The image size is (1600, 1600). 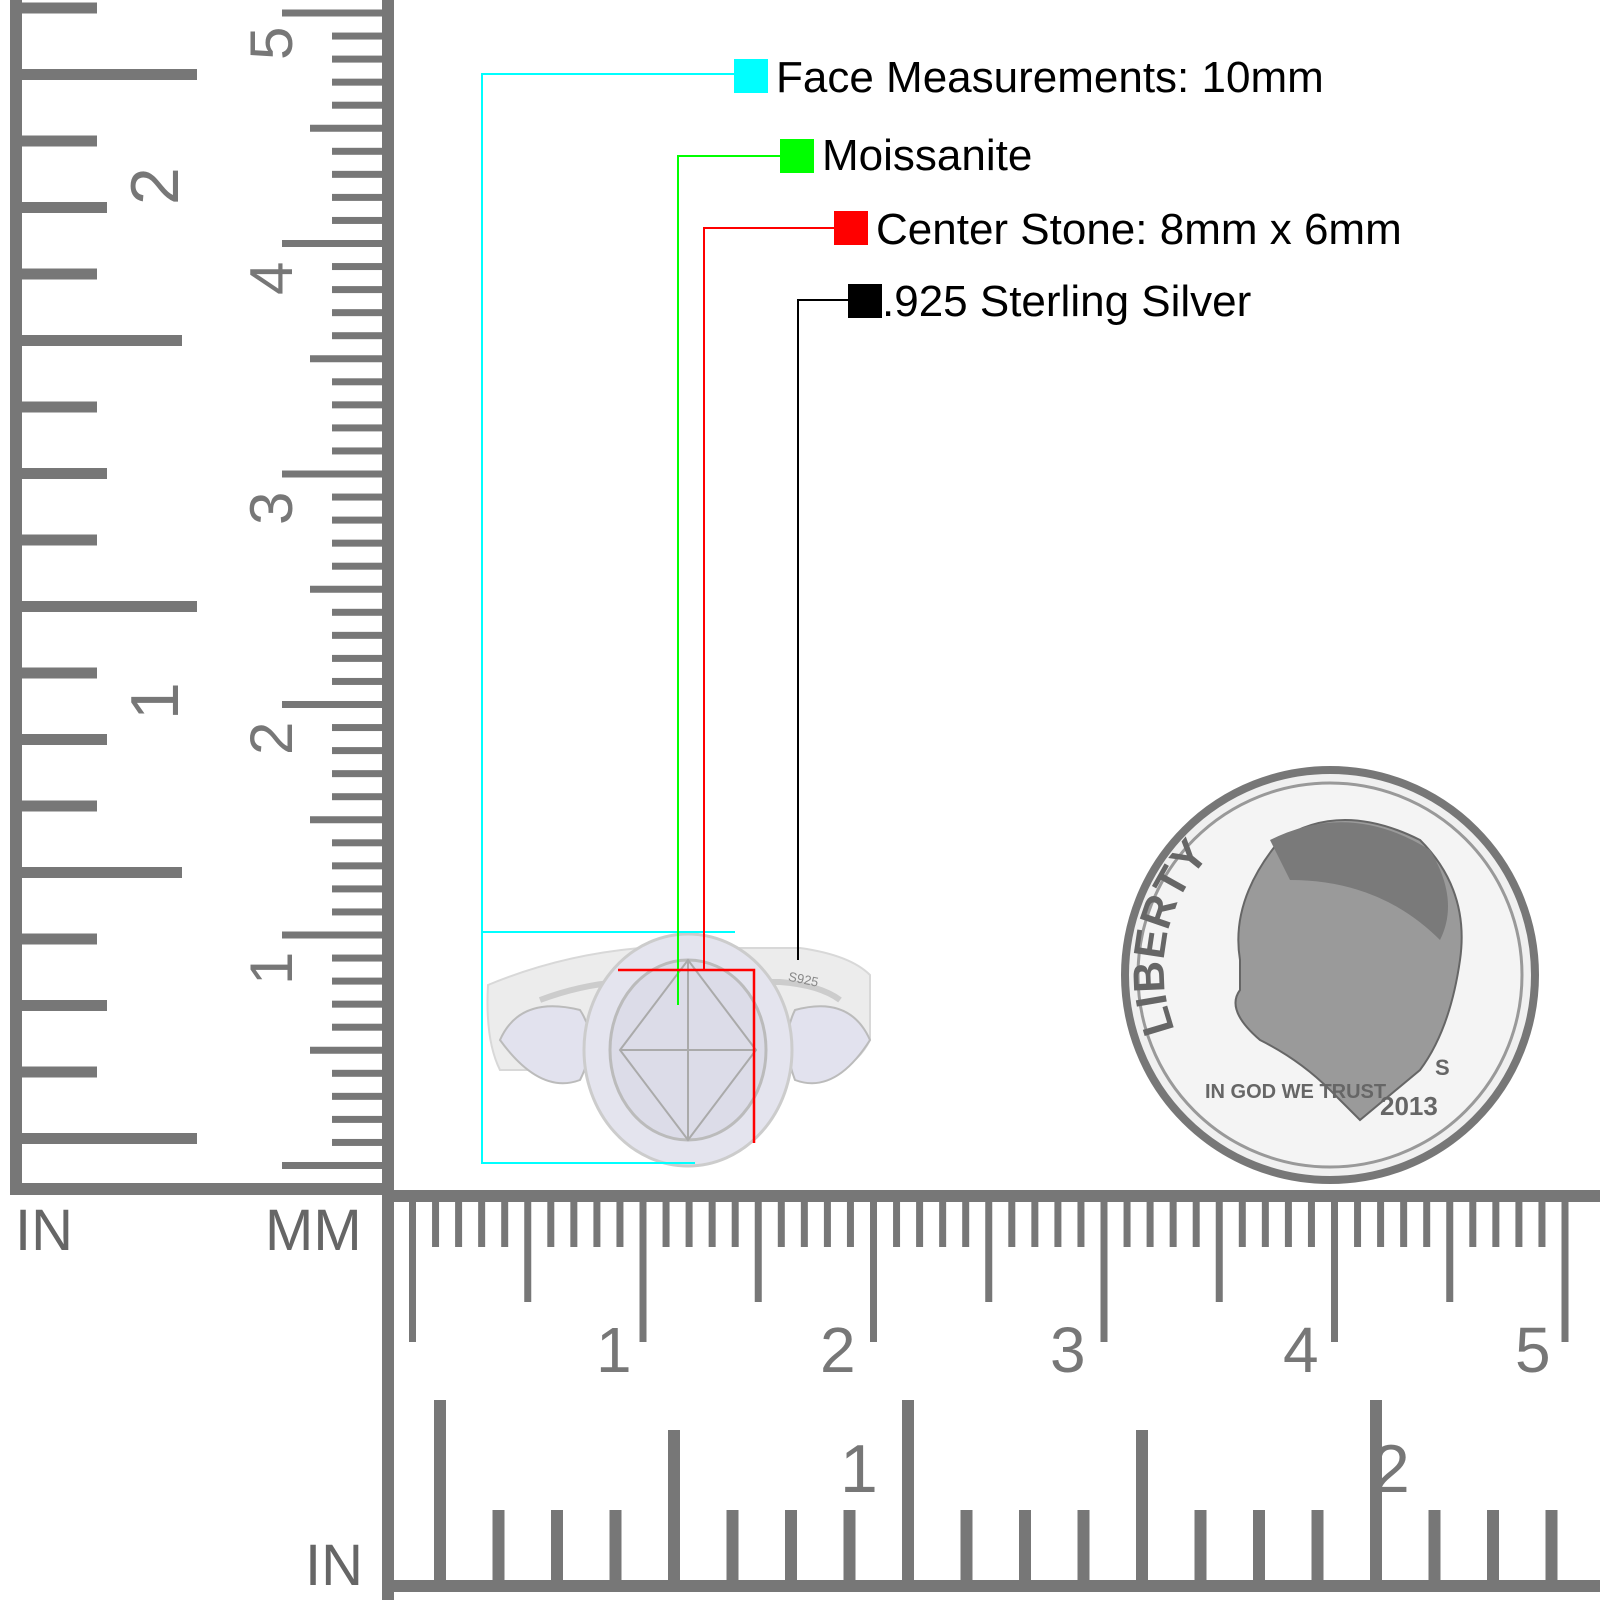 What do you see at coordinates (271, 278) in the screenshot?
I see `vruler-mm-label: 4` at bounding box center [271, 278].